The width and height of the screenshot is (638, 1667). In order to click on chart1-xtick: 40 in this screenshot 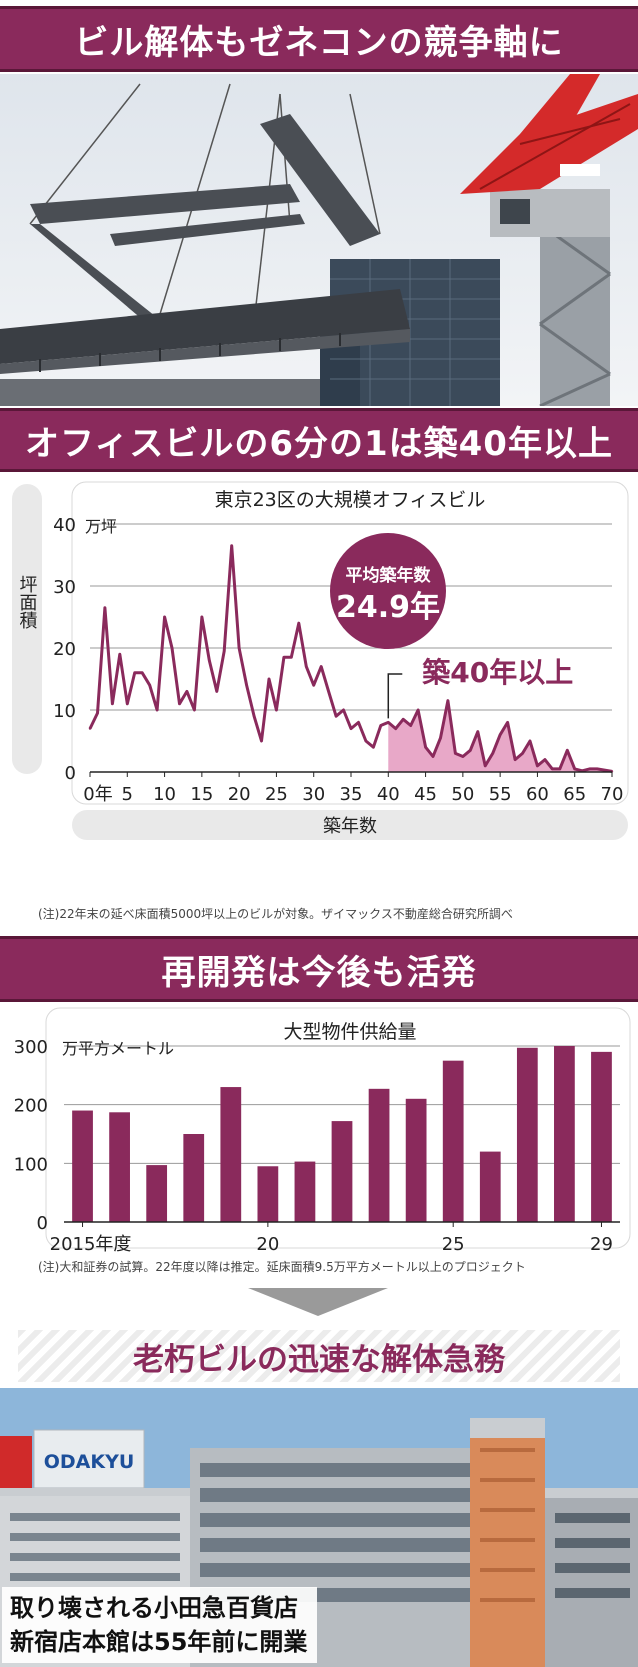, I will do `click(388, 794)`.